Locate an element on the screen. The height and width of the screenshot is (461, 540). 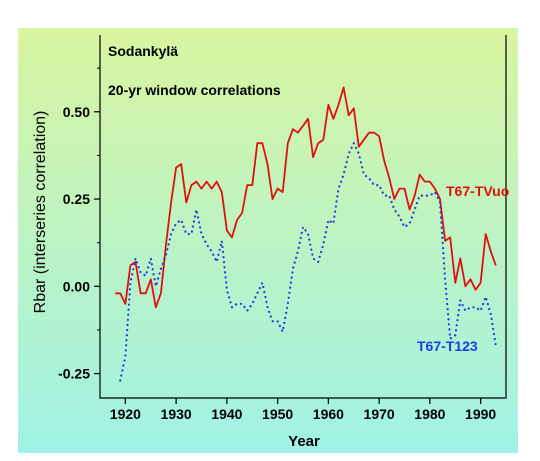
x-tick-label: 1920 is located at coordinates (125, 414).